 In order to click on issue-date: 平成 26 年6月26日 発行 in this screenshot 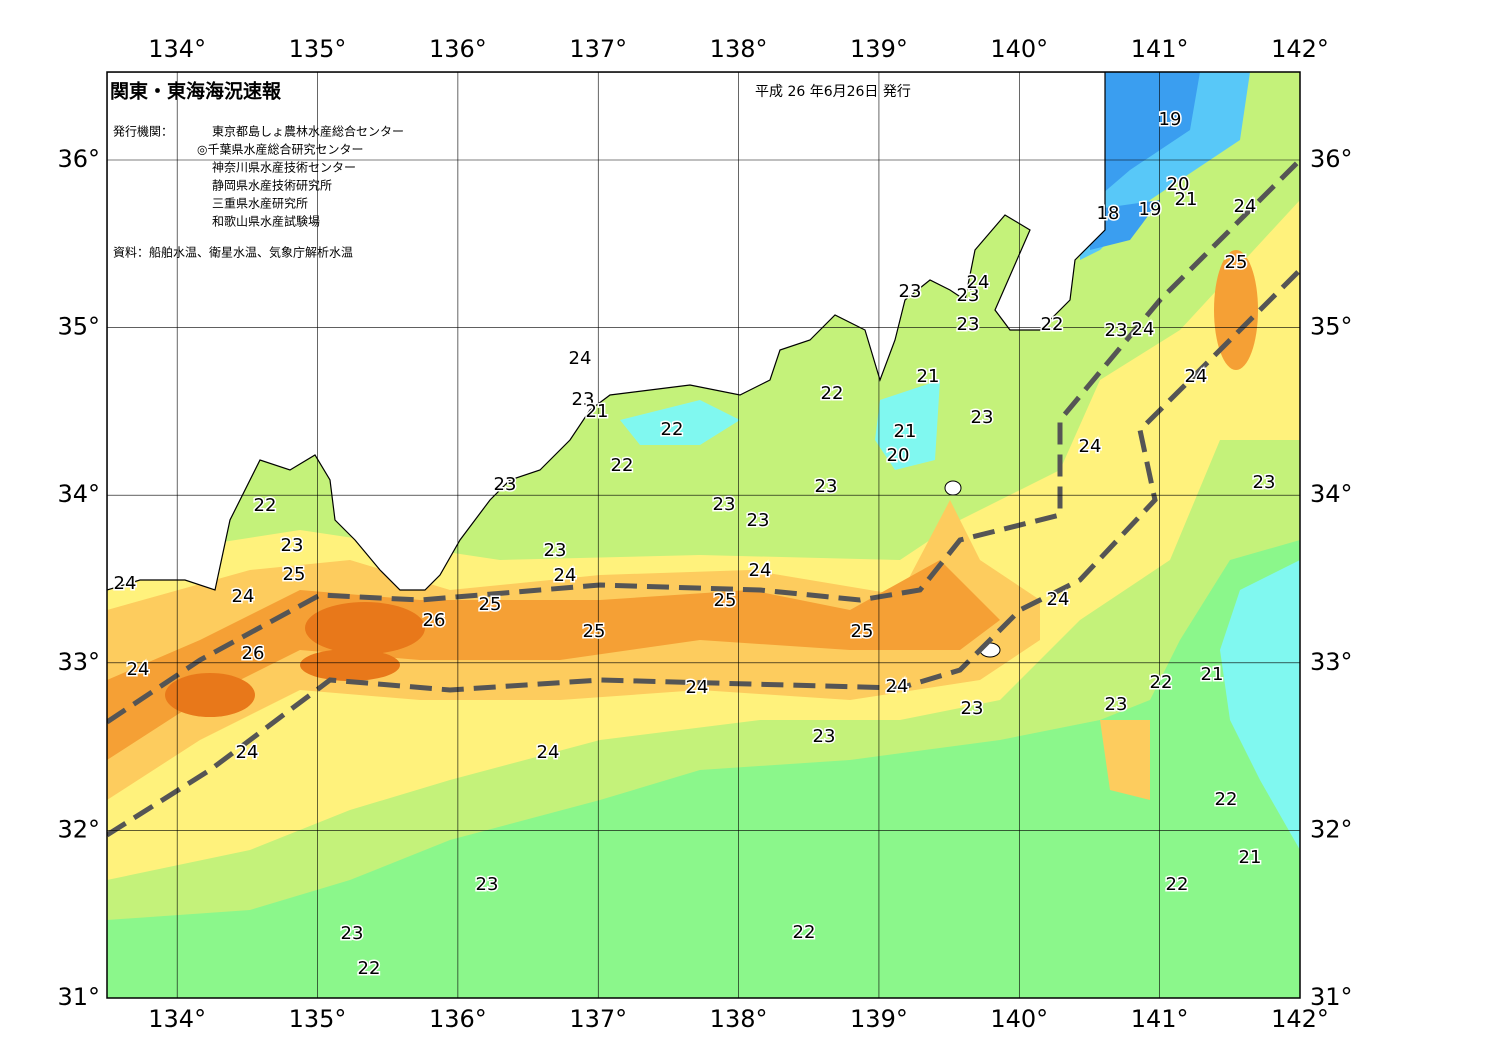, I will do `click(833, 92)`.